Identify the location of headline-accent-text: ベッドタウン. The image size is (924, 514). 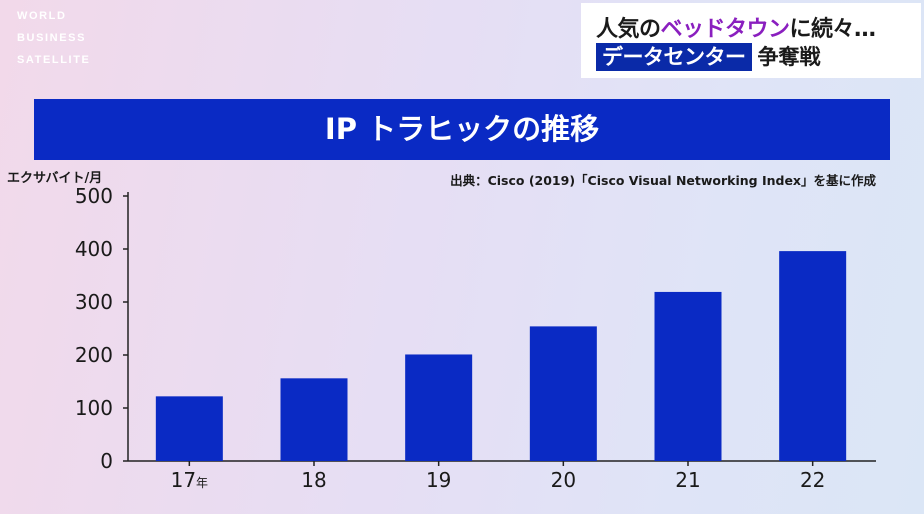
(725, 29).